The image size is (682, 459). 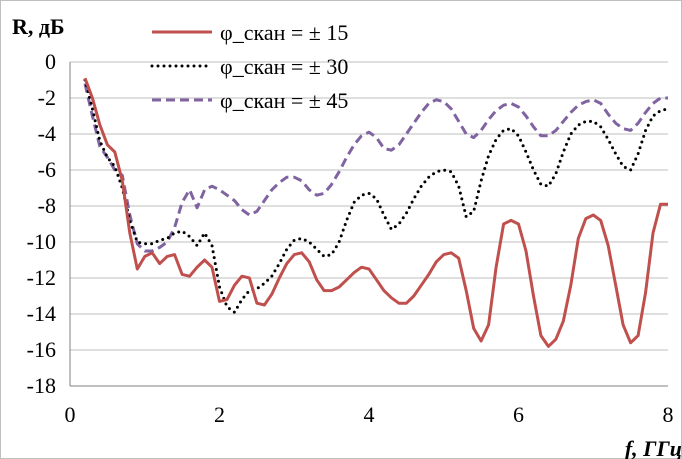 I want to click on legend-label: φ_скан = ± 15, so click(x=284, y=32).